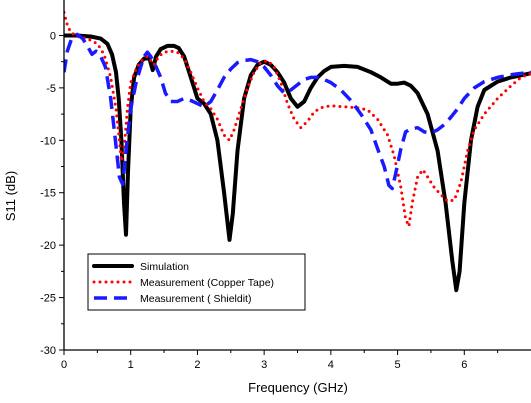  Describe the element at coordinates (298, 387) in the screenshot. I see `x-axis-title: Frequency (GHz)` at that location.